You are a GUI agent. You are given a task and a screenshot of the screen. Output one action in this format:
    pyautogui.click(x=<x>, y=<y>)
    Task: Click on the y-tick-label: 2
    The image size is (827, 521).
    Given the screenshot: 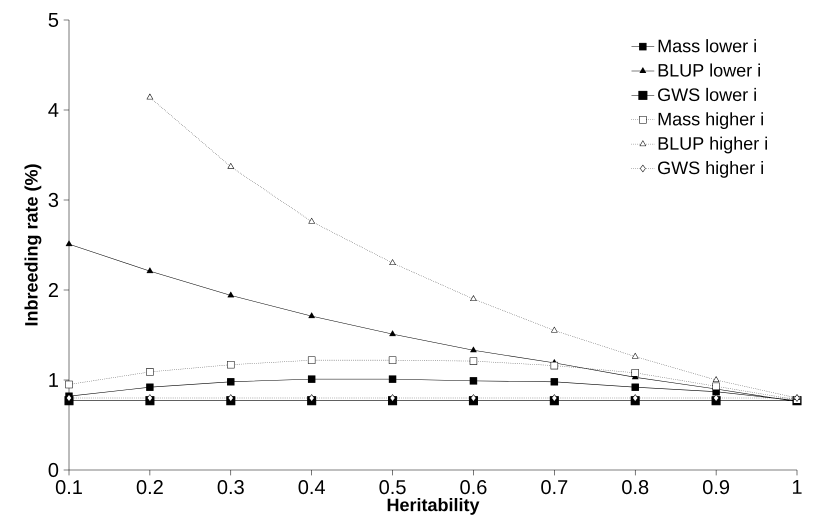 What is the action you would take?
    pyautogui.click(x=53, y=290)
    